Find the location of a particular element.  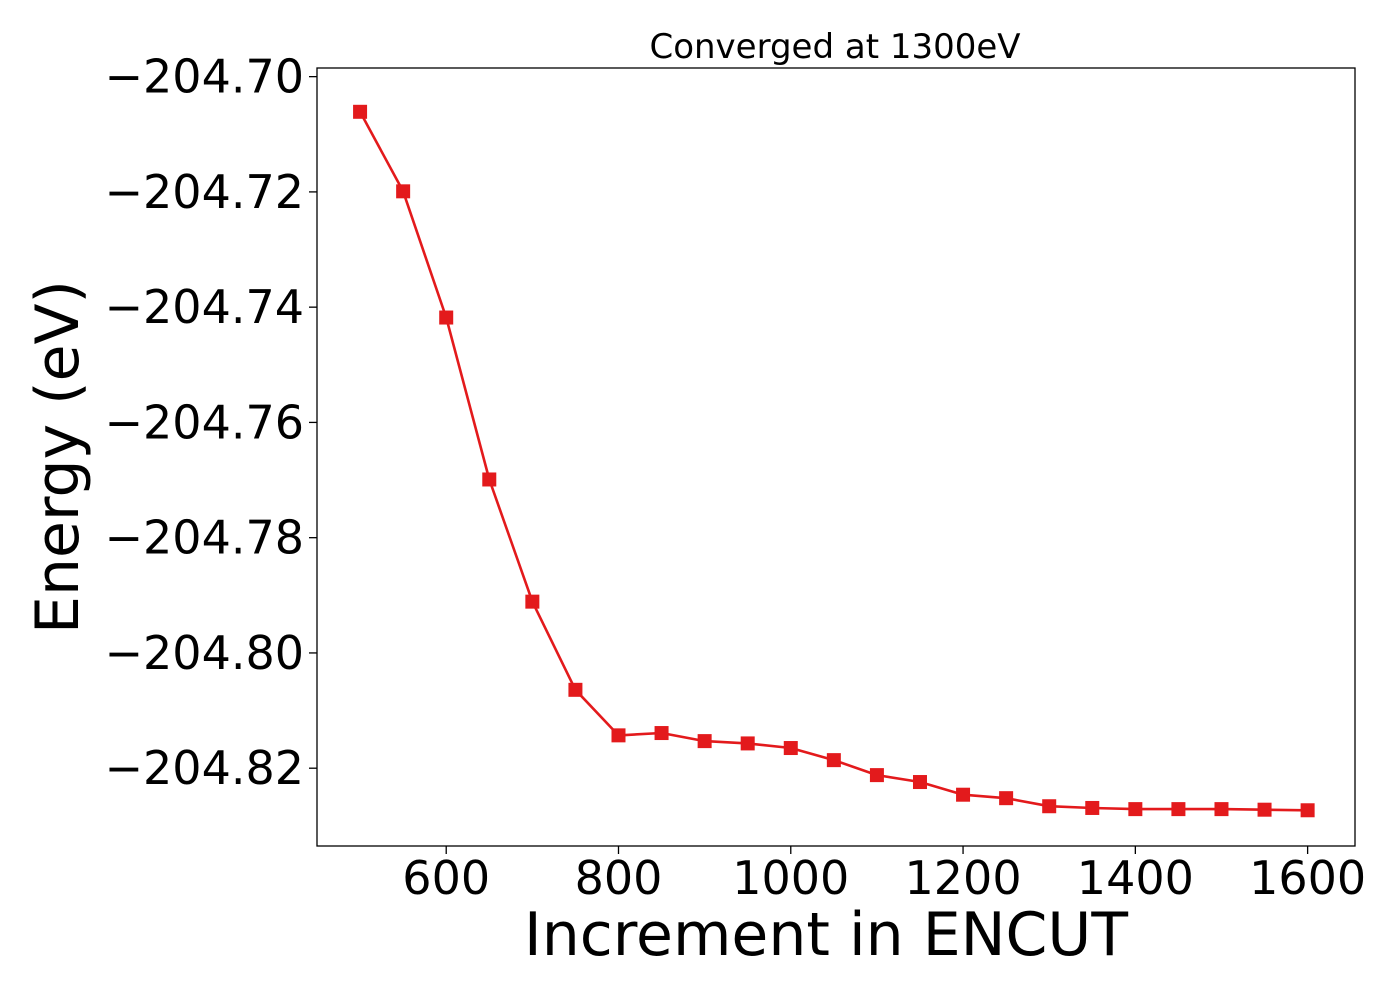

y-tick-label: −204.72 is located at coordinates (205, 192).